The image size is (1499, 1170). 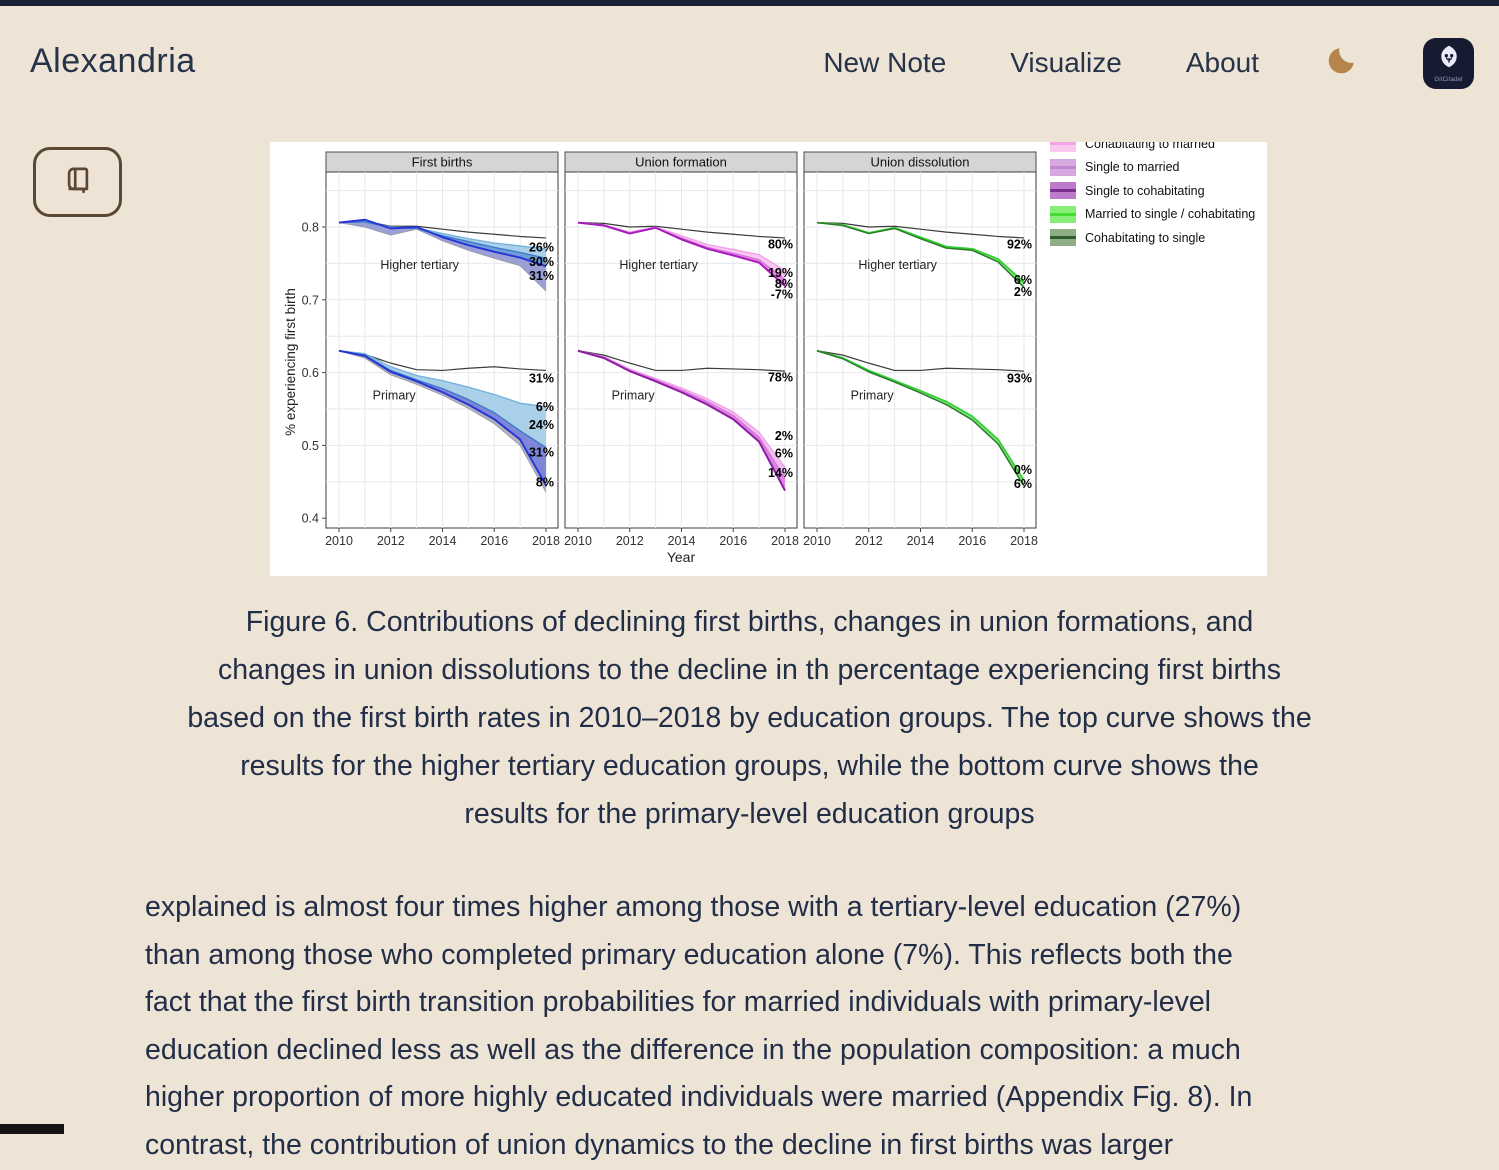 I want to click on legend-item: Cohabitating to married, so click(x=1152, y=149).